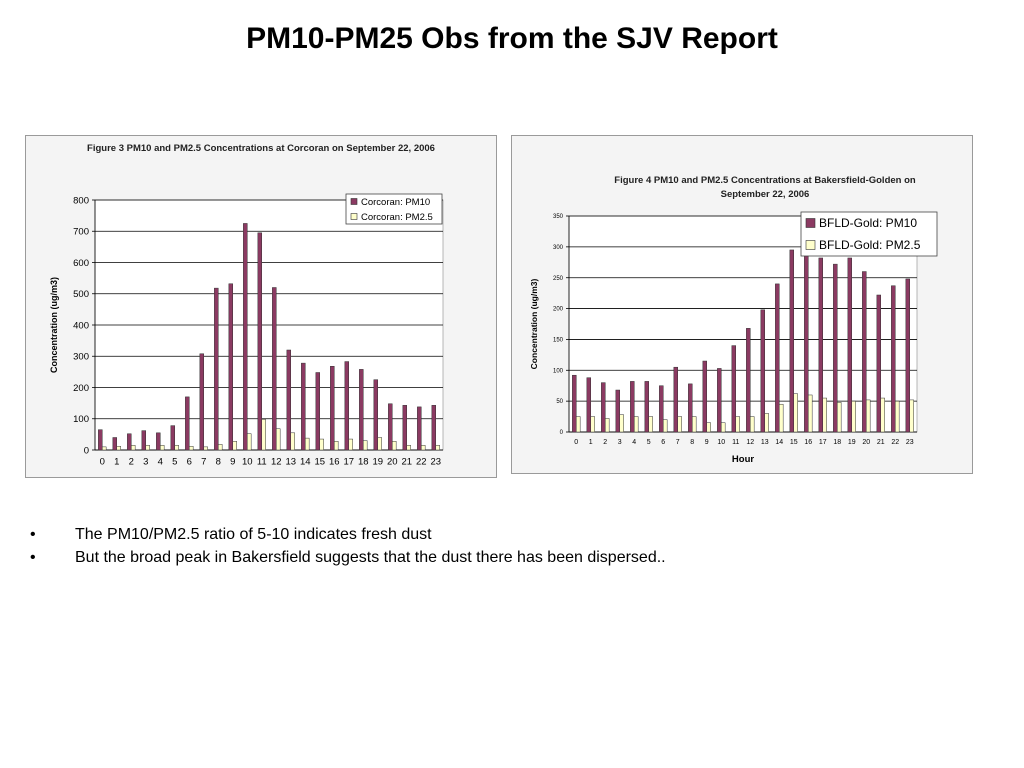 This screenshot has height=768, width=1024. Describe the element at coordinates (692, 442) in the screenshot. I see `x-tick-label: 8` at that location.